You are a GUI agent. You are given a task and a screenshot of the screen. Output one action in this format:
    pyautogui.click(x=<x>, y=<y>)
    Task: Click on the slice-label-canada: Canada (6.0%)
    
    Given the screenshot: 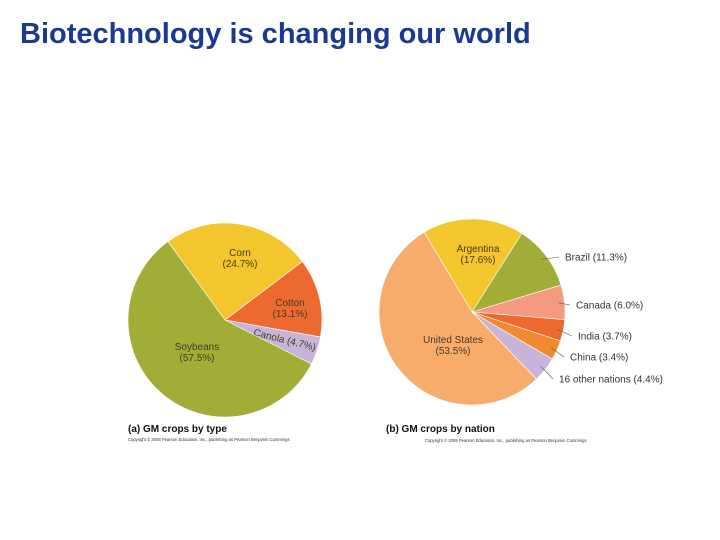 What is the action you would take?
    pyautogui.click(x=609, y=306)
    